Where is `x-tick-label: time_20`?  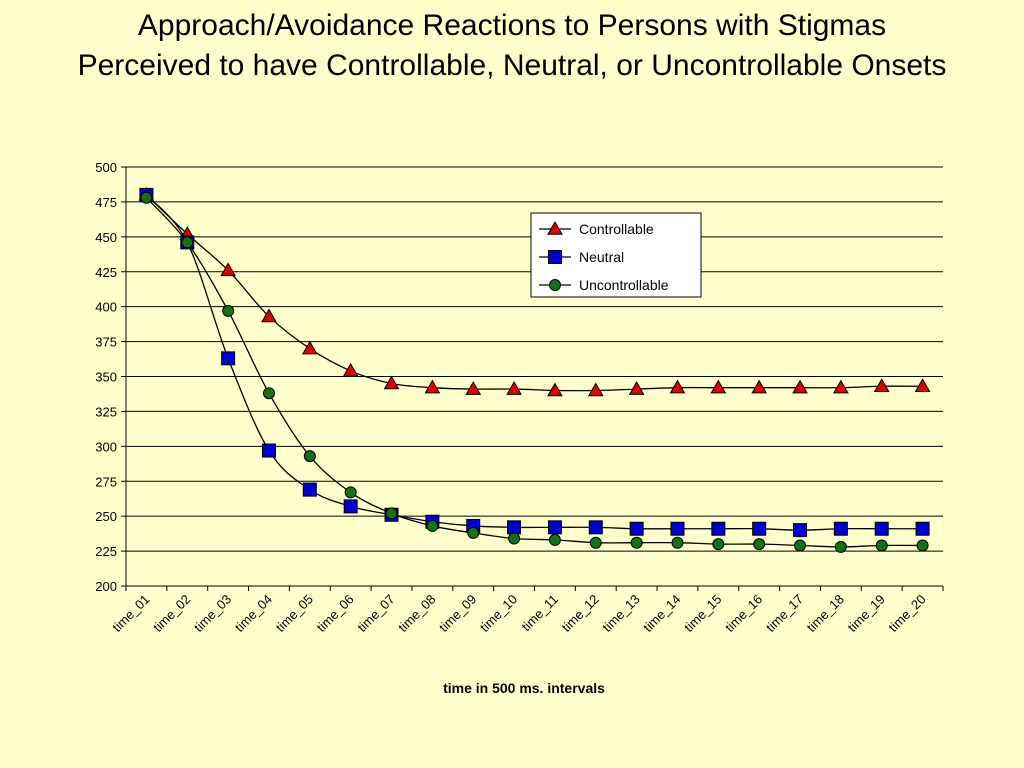 x-tick-label: time_20 is located at coordinates (906, 613).